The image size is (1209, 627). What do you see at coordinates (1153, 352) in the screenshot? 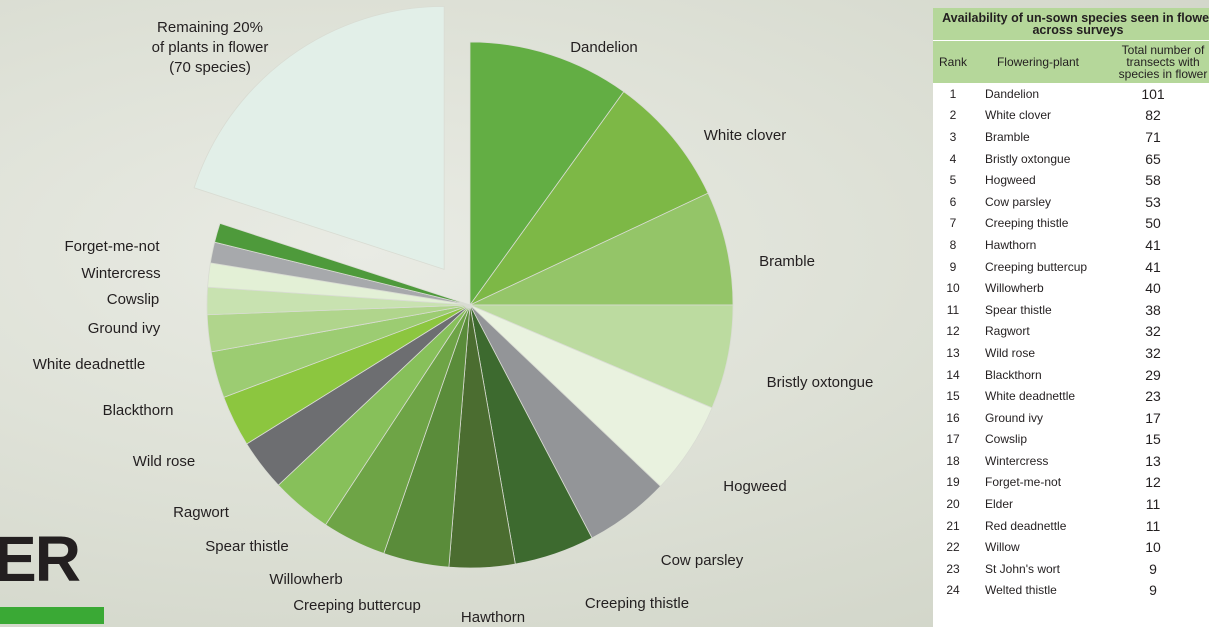
I see `table-cell: 32` at bounding box center [1153, 352].